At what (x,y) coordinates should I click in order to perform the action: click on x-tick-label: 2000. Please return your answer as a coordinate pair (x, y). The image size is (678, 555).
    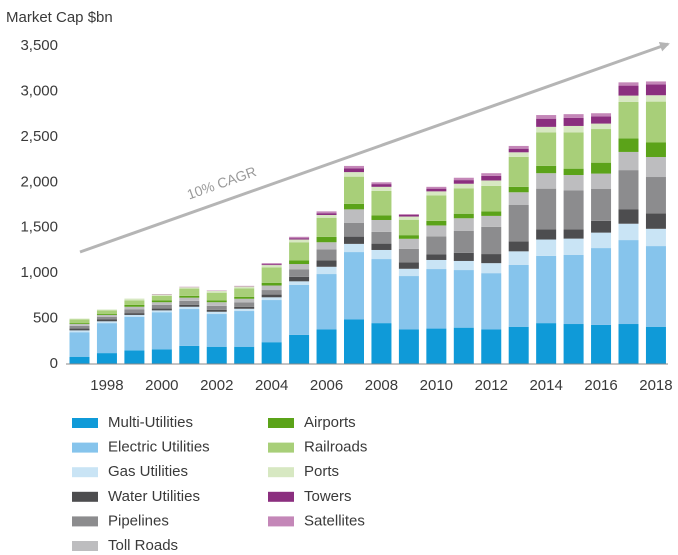
    Looking at the image, I should click on (161, 385).